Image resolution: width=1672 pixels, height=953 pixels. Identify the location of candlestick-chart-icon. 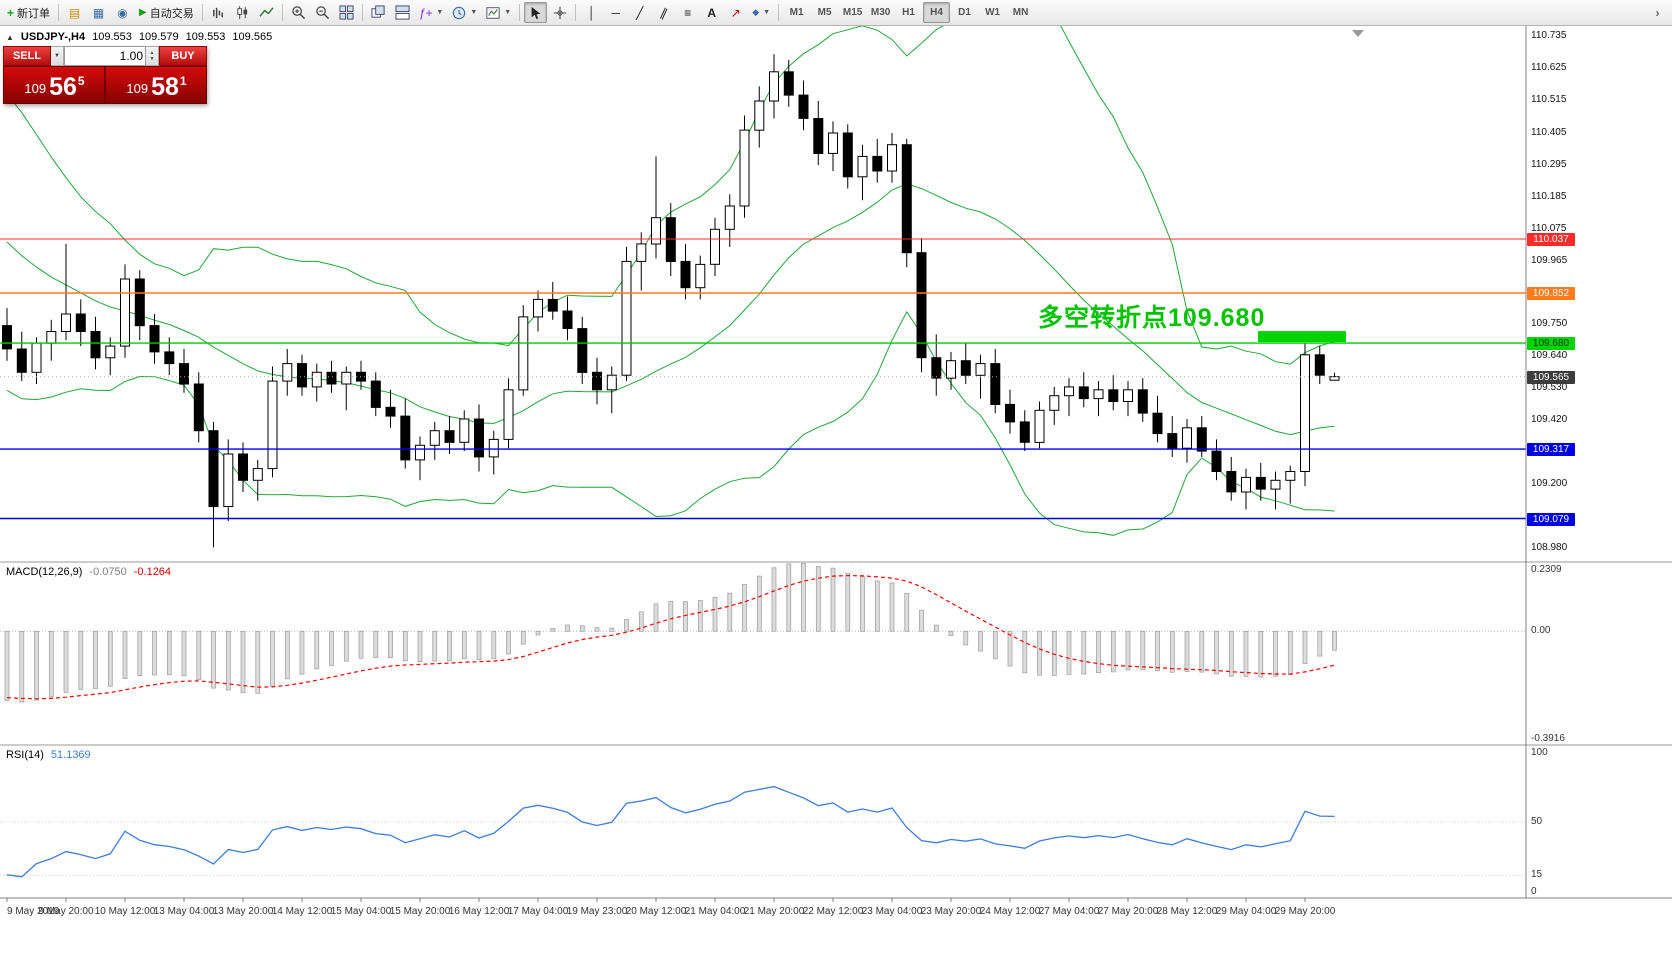
(242, 12).